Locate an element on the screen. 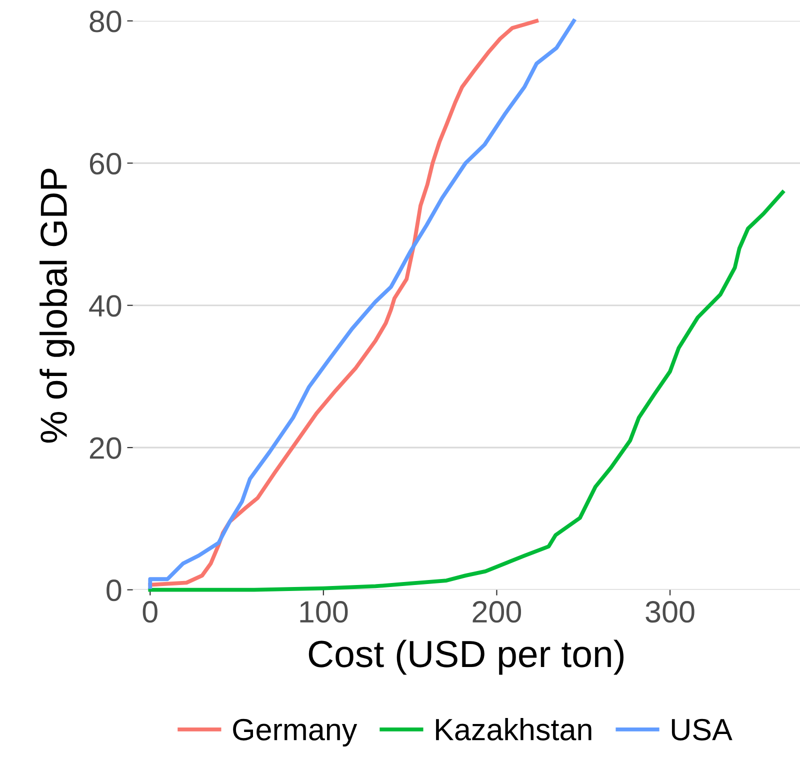  x-axis-title: Cost (USD per ton) is located at coordinates (466, 657).